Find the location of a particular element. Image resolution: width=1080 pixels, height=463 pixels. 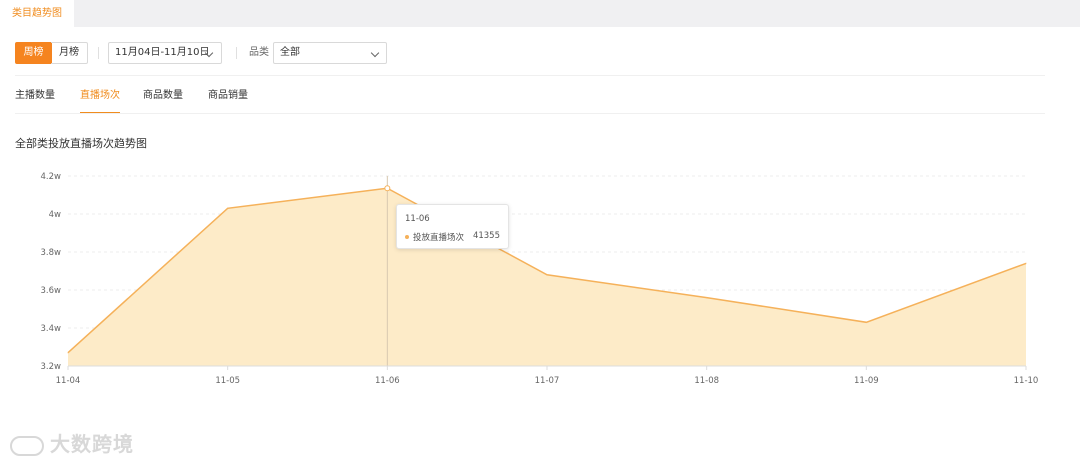

y-tick-label: 3.2w is located at coordinates (51, 367).